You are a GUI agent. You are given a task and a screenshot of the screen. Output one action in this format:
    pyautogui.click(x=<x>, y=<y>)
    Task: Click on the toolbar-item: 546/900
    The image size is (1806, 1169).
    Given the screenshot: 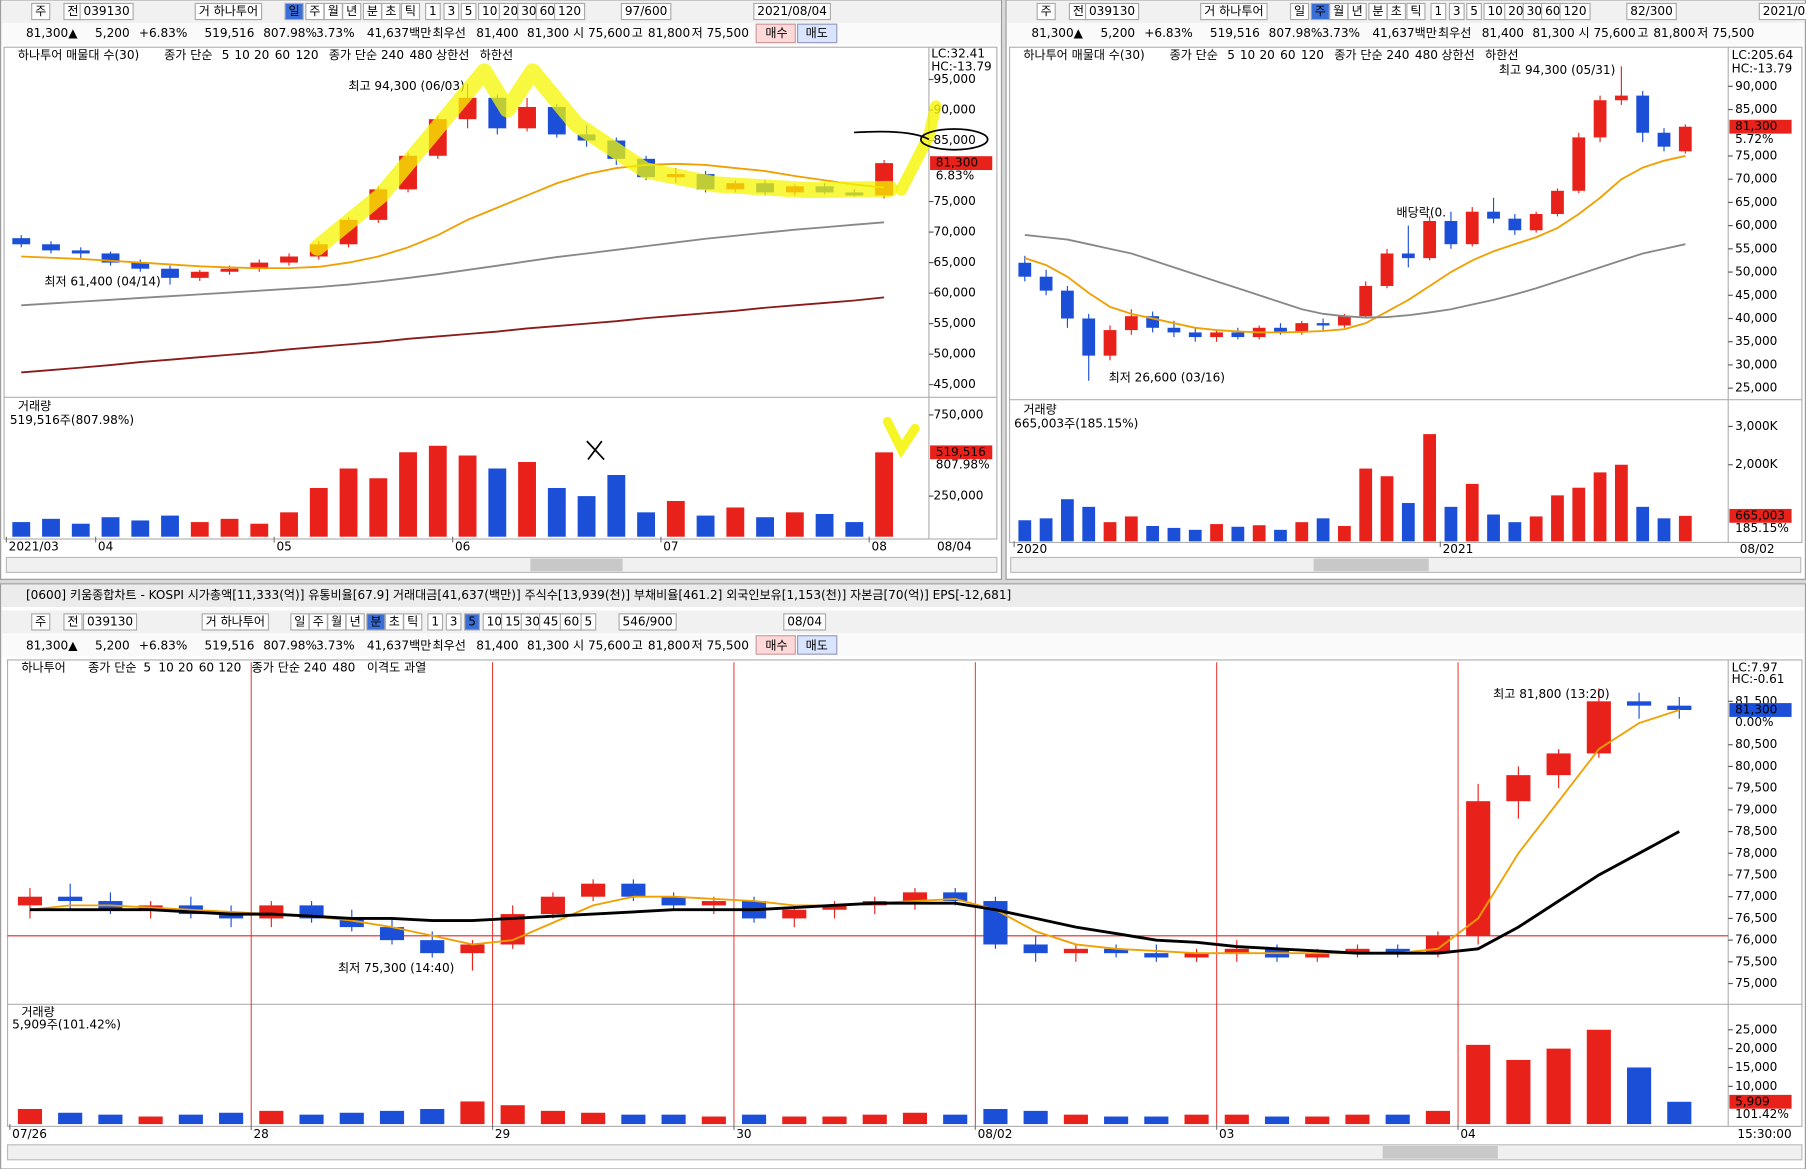 What is the action you would take?
    pyautogui.click(x=648, y=621)
    